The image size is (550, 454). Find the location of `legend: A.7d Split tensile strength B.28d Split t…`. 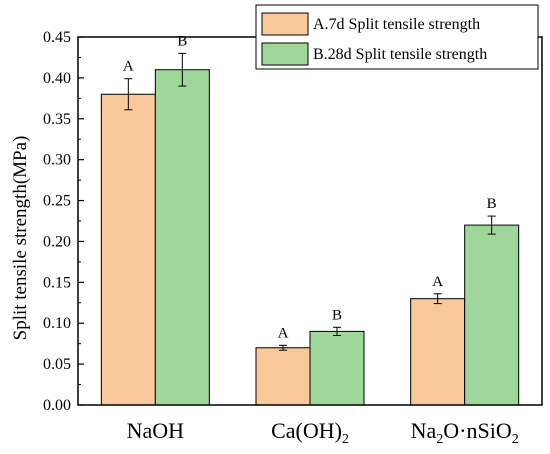

legend: A.7d Split tensile strength B.28d Split t… is located at coordinates (397, 37).